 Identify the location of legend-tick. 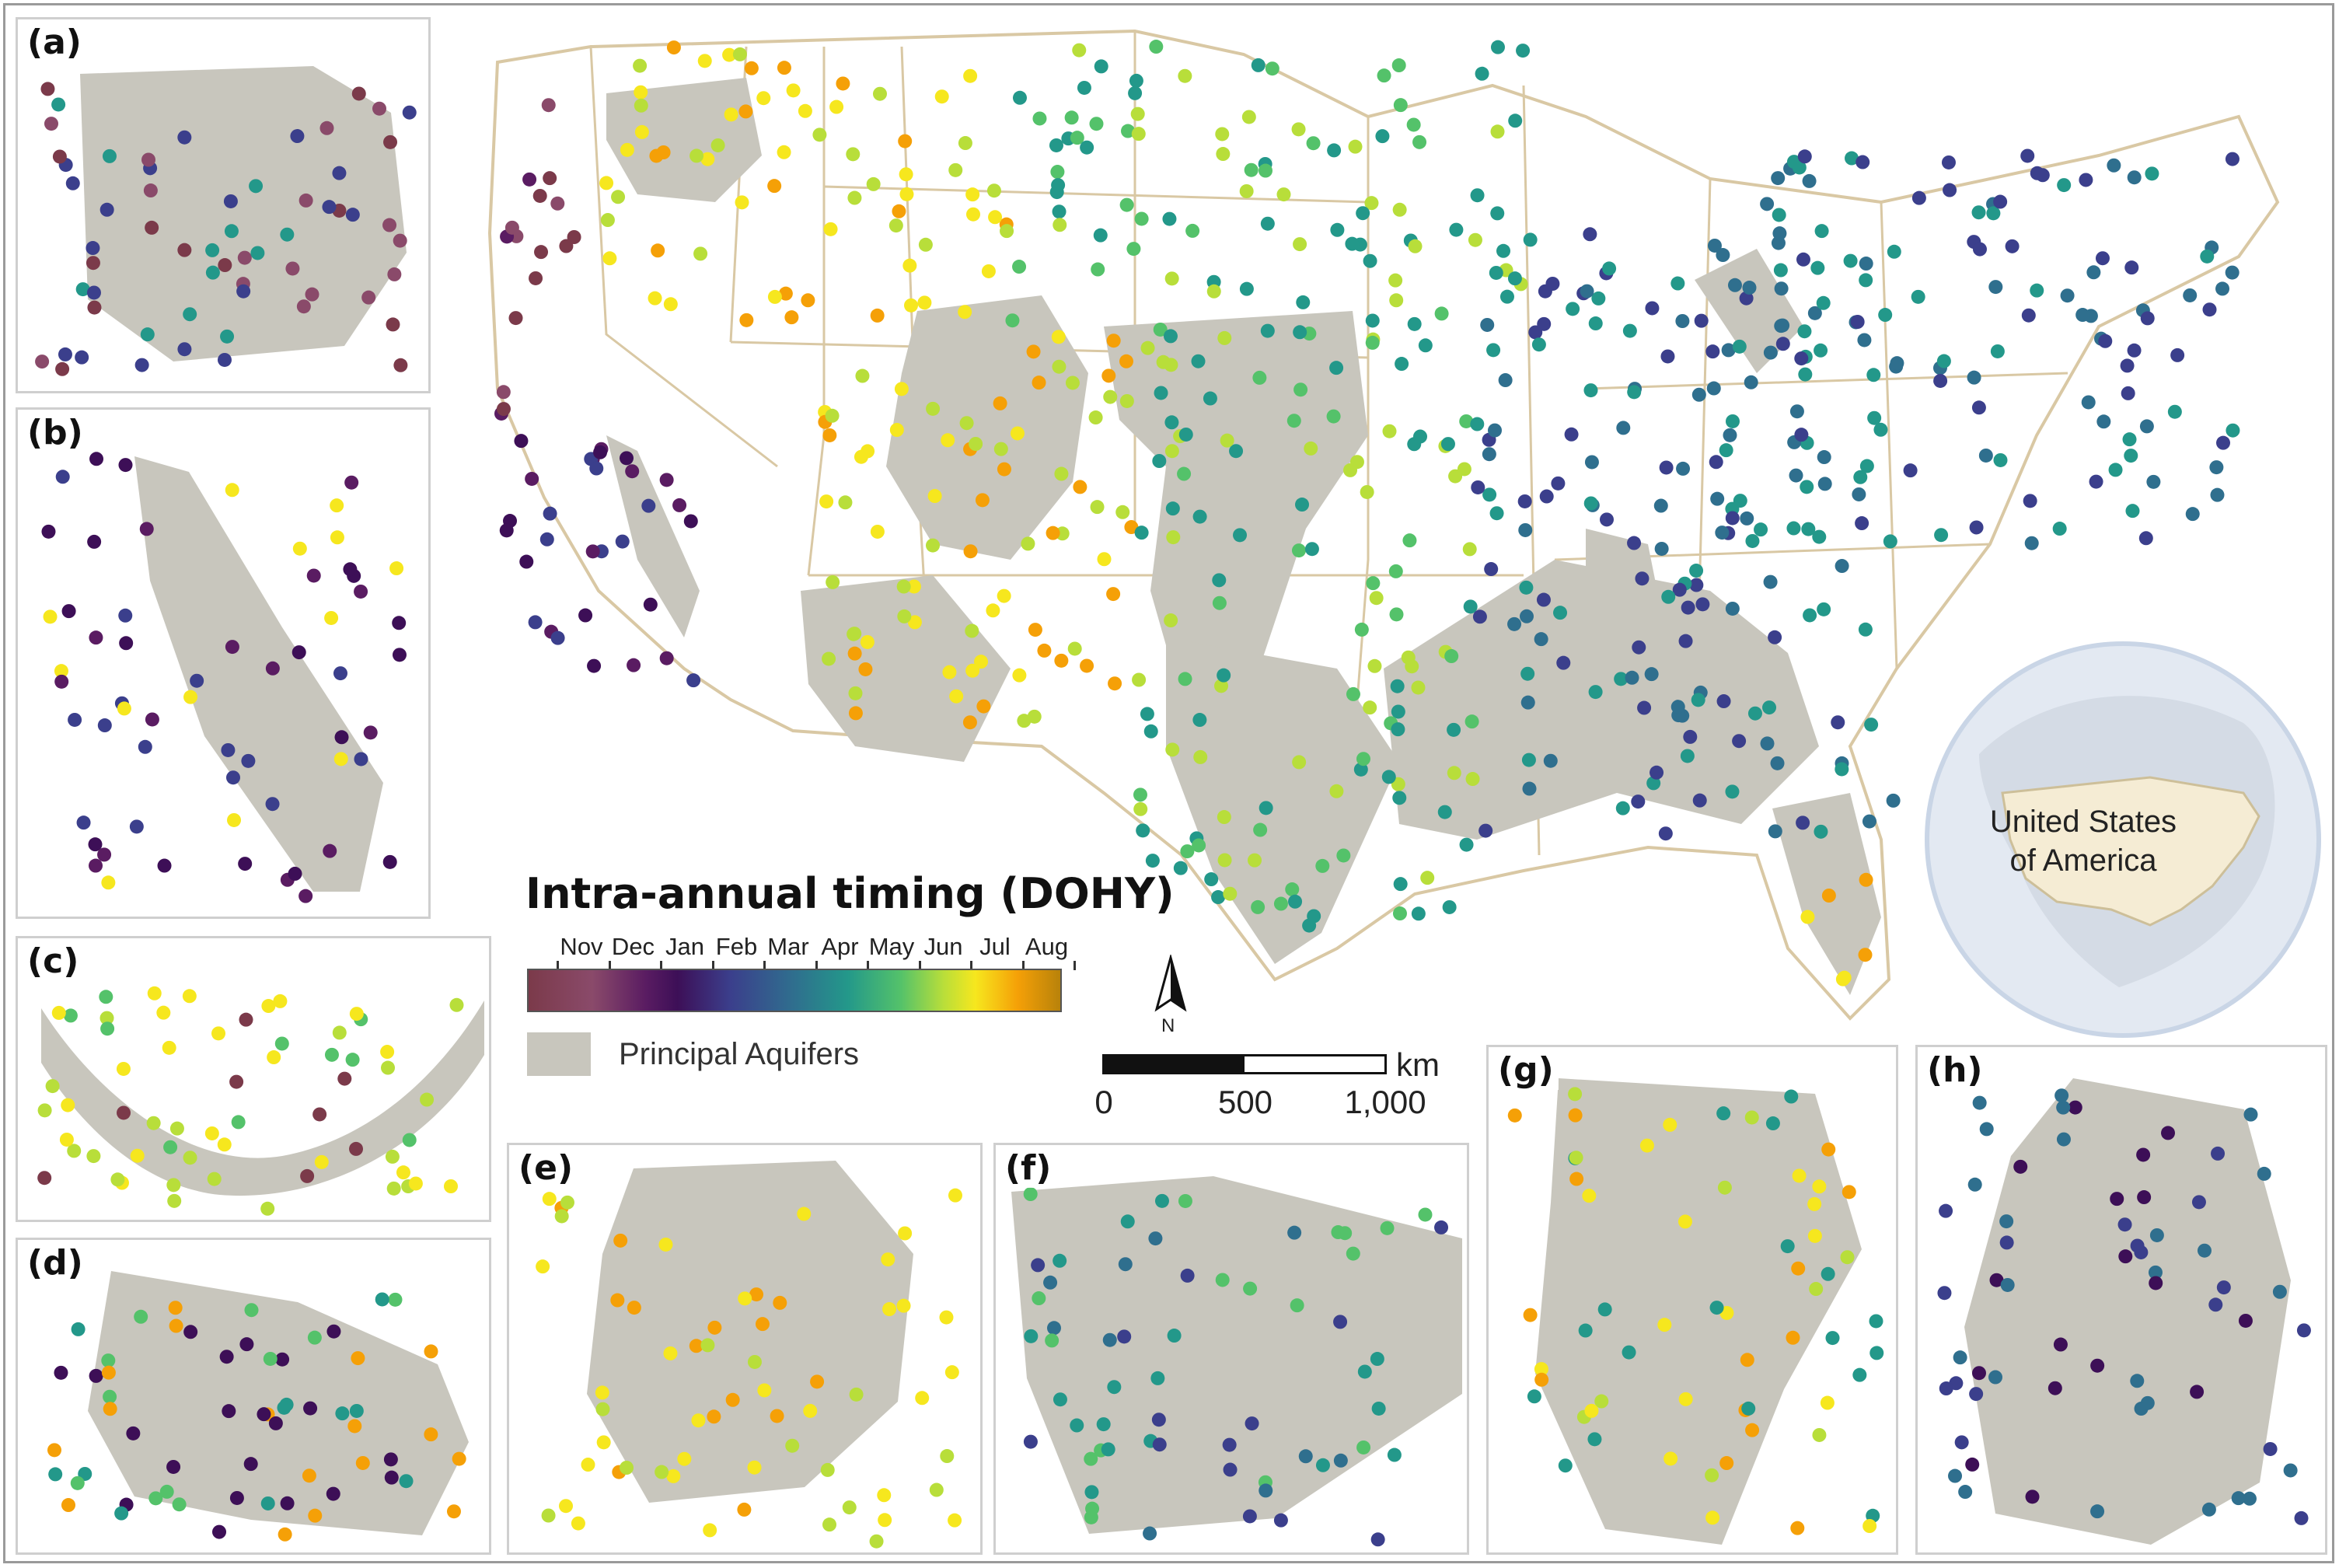
(919, 965).